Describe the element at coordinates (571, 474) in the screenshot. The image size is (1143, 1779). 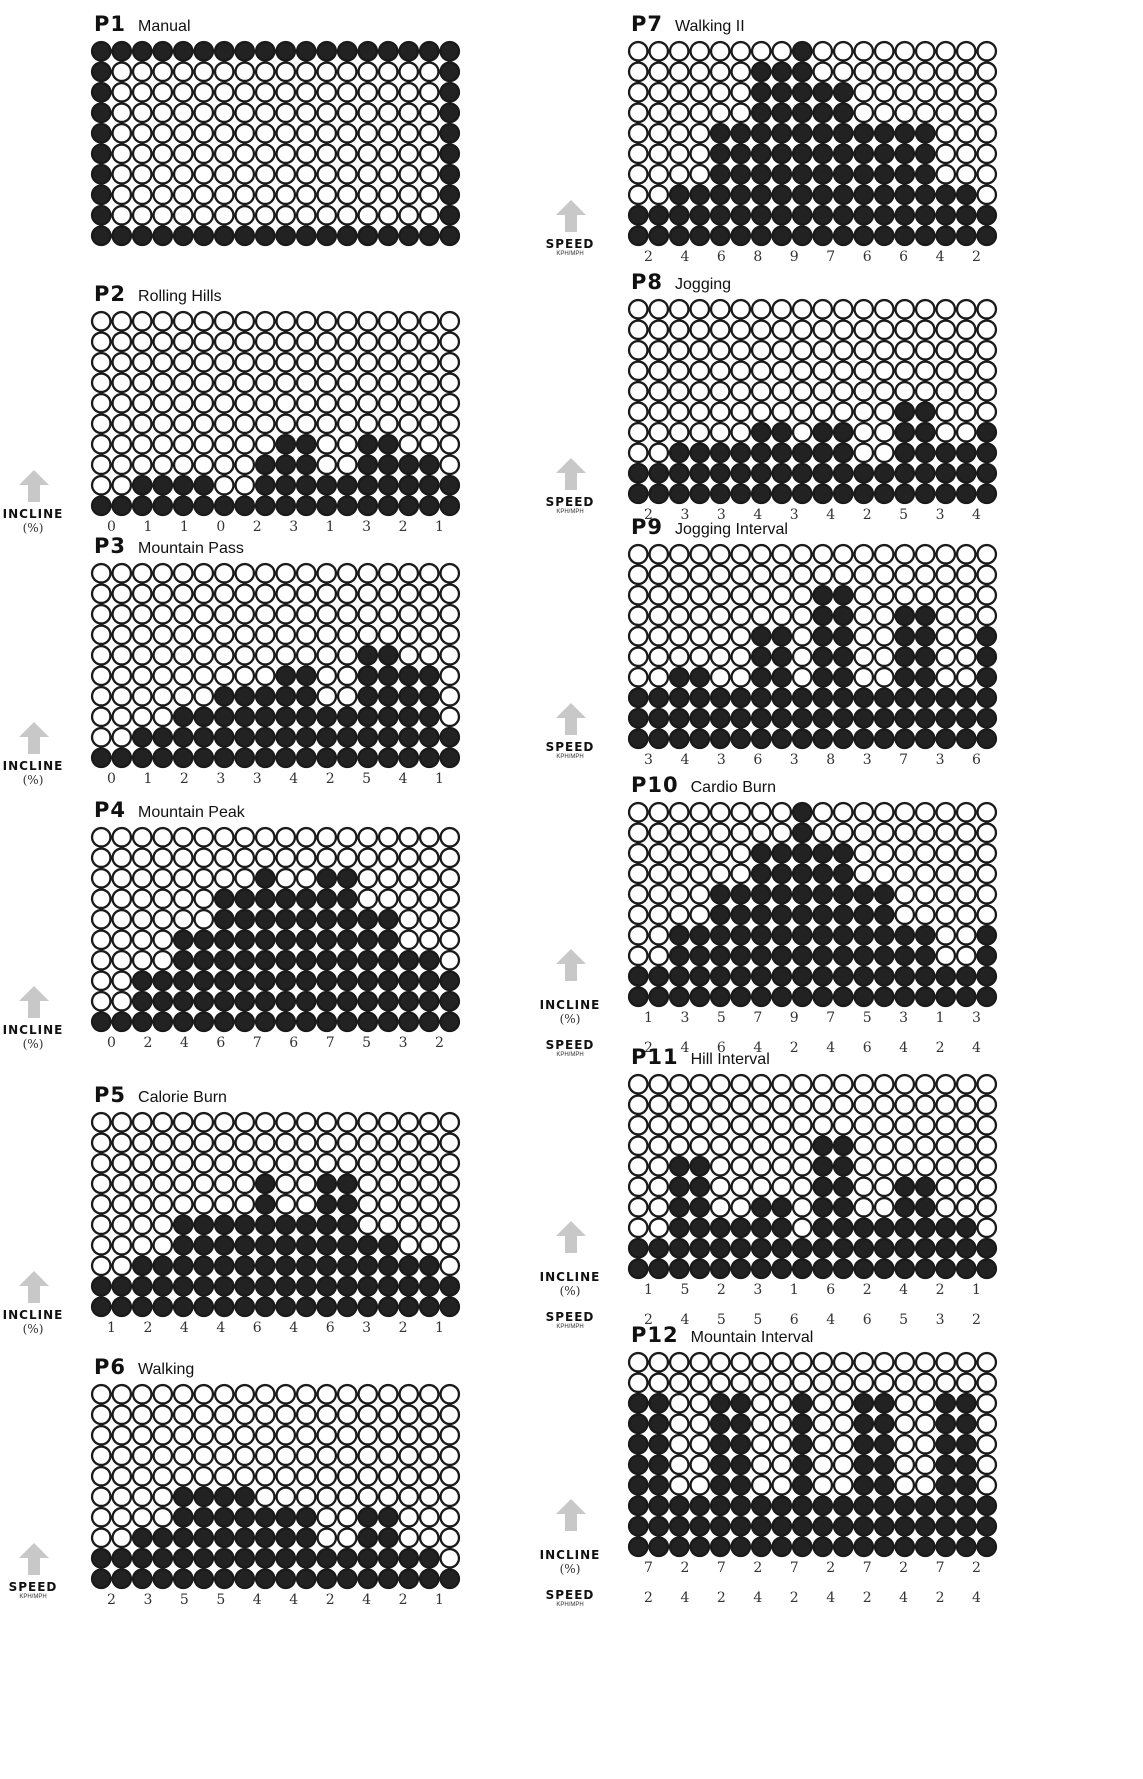
I see `up-arrow-icon` at that location.